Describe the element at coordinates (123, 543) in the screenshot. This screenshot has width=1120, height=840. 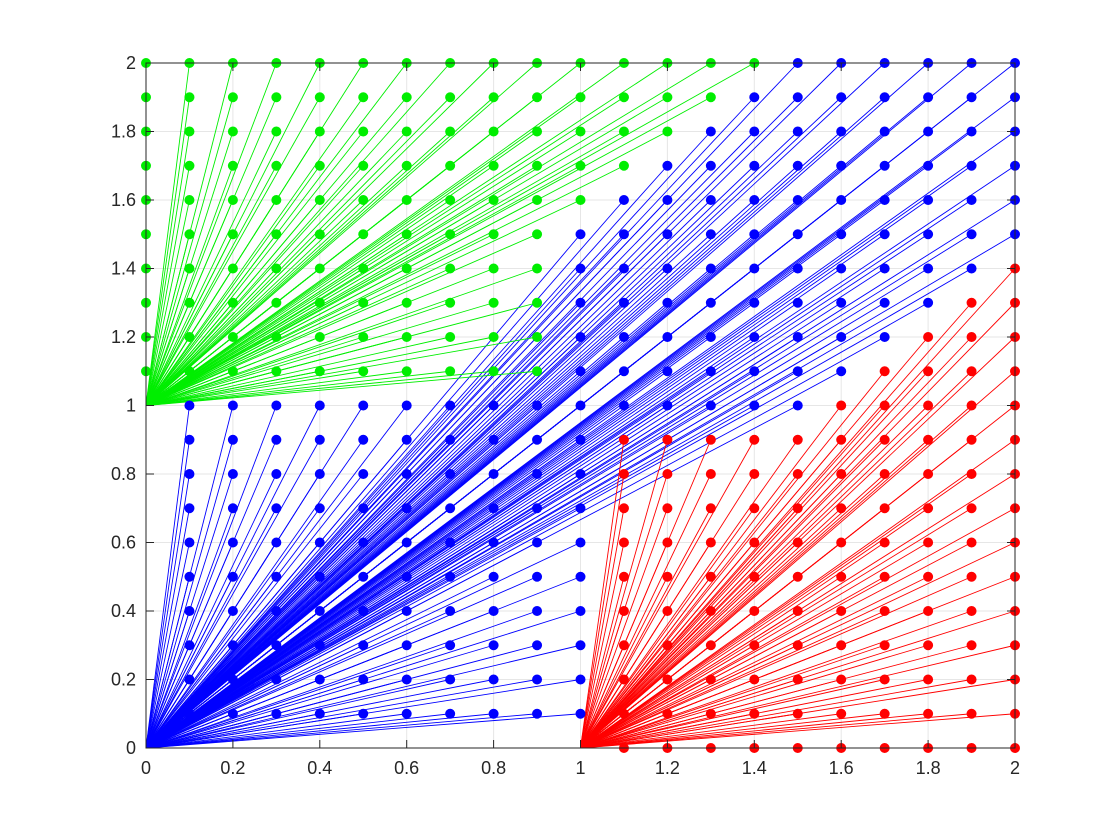
I see `y-tick-label: 0.6` at that location.